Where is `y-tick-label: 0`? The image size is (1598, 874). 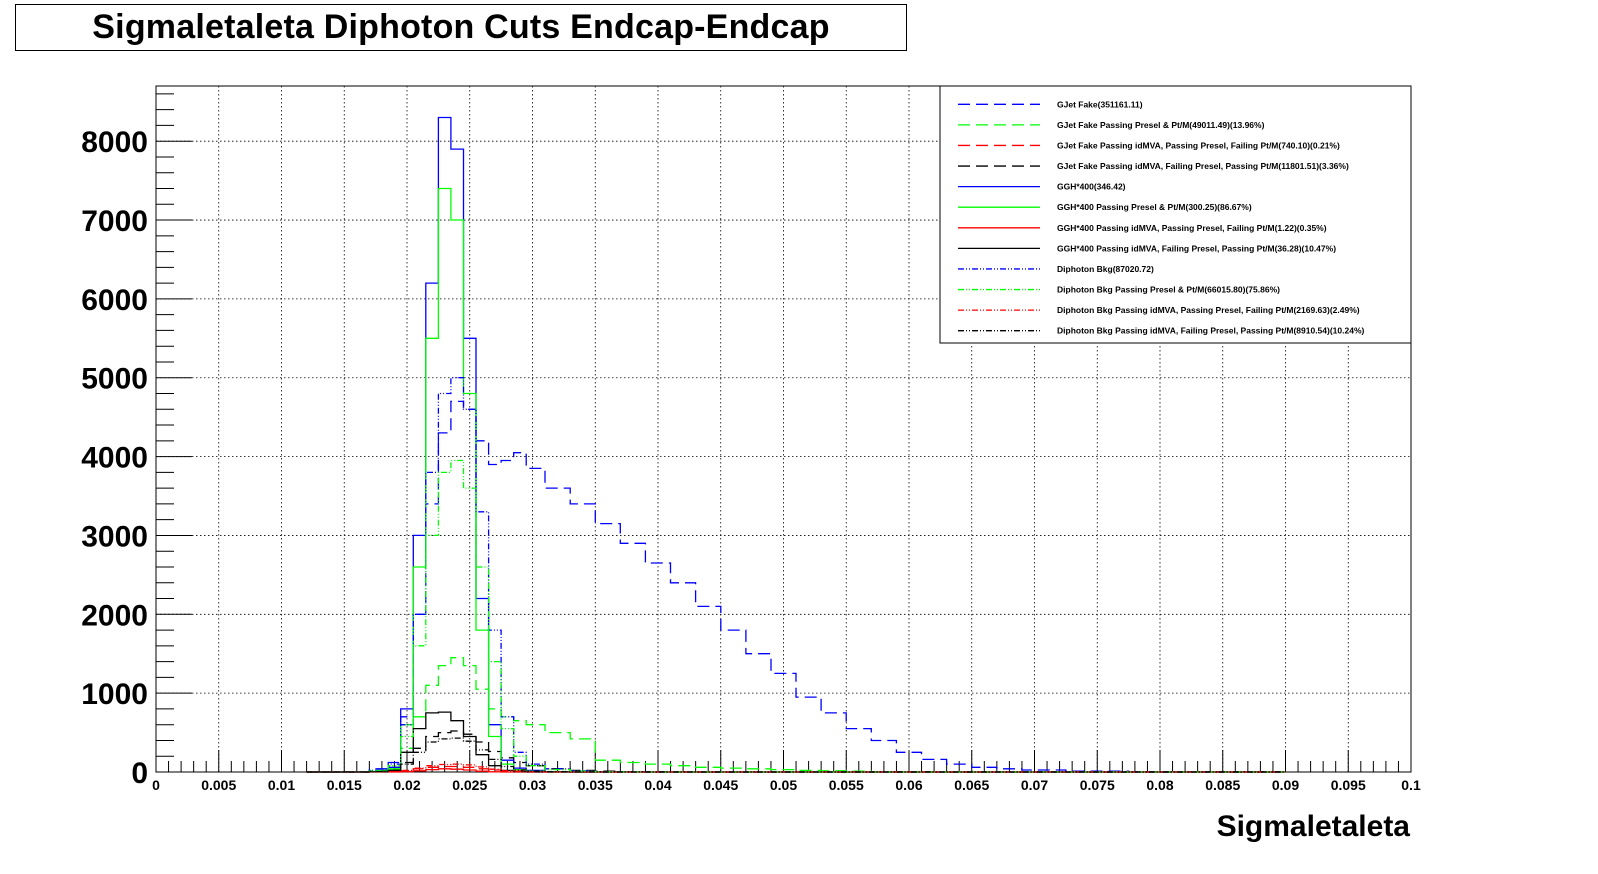
y-tick-label: 0 is located at coordinates (139, 773).